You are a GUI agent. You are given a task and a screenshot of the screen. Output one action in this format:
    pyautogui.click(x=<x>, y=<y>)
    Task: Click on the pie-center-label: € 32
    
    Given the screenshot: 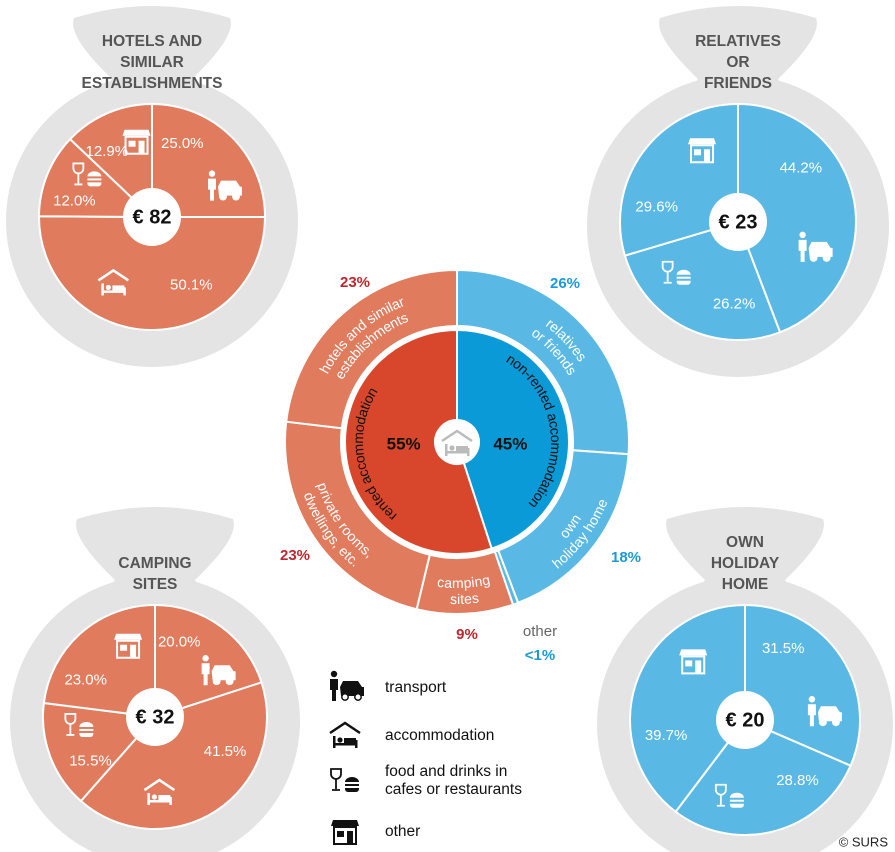 What is the action you would take?
    pyautogui.click(x=155, y=717)
    